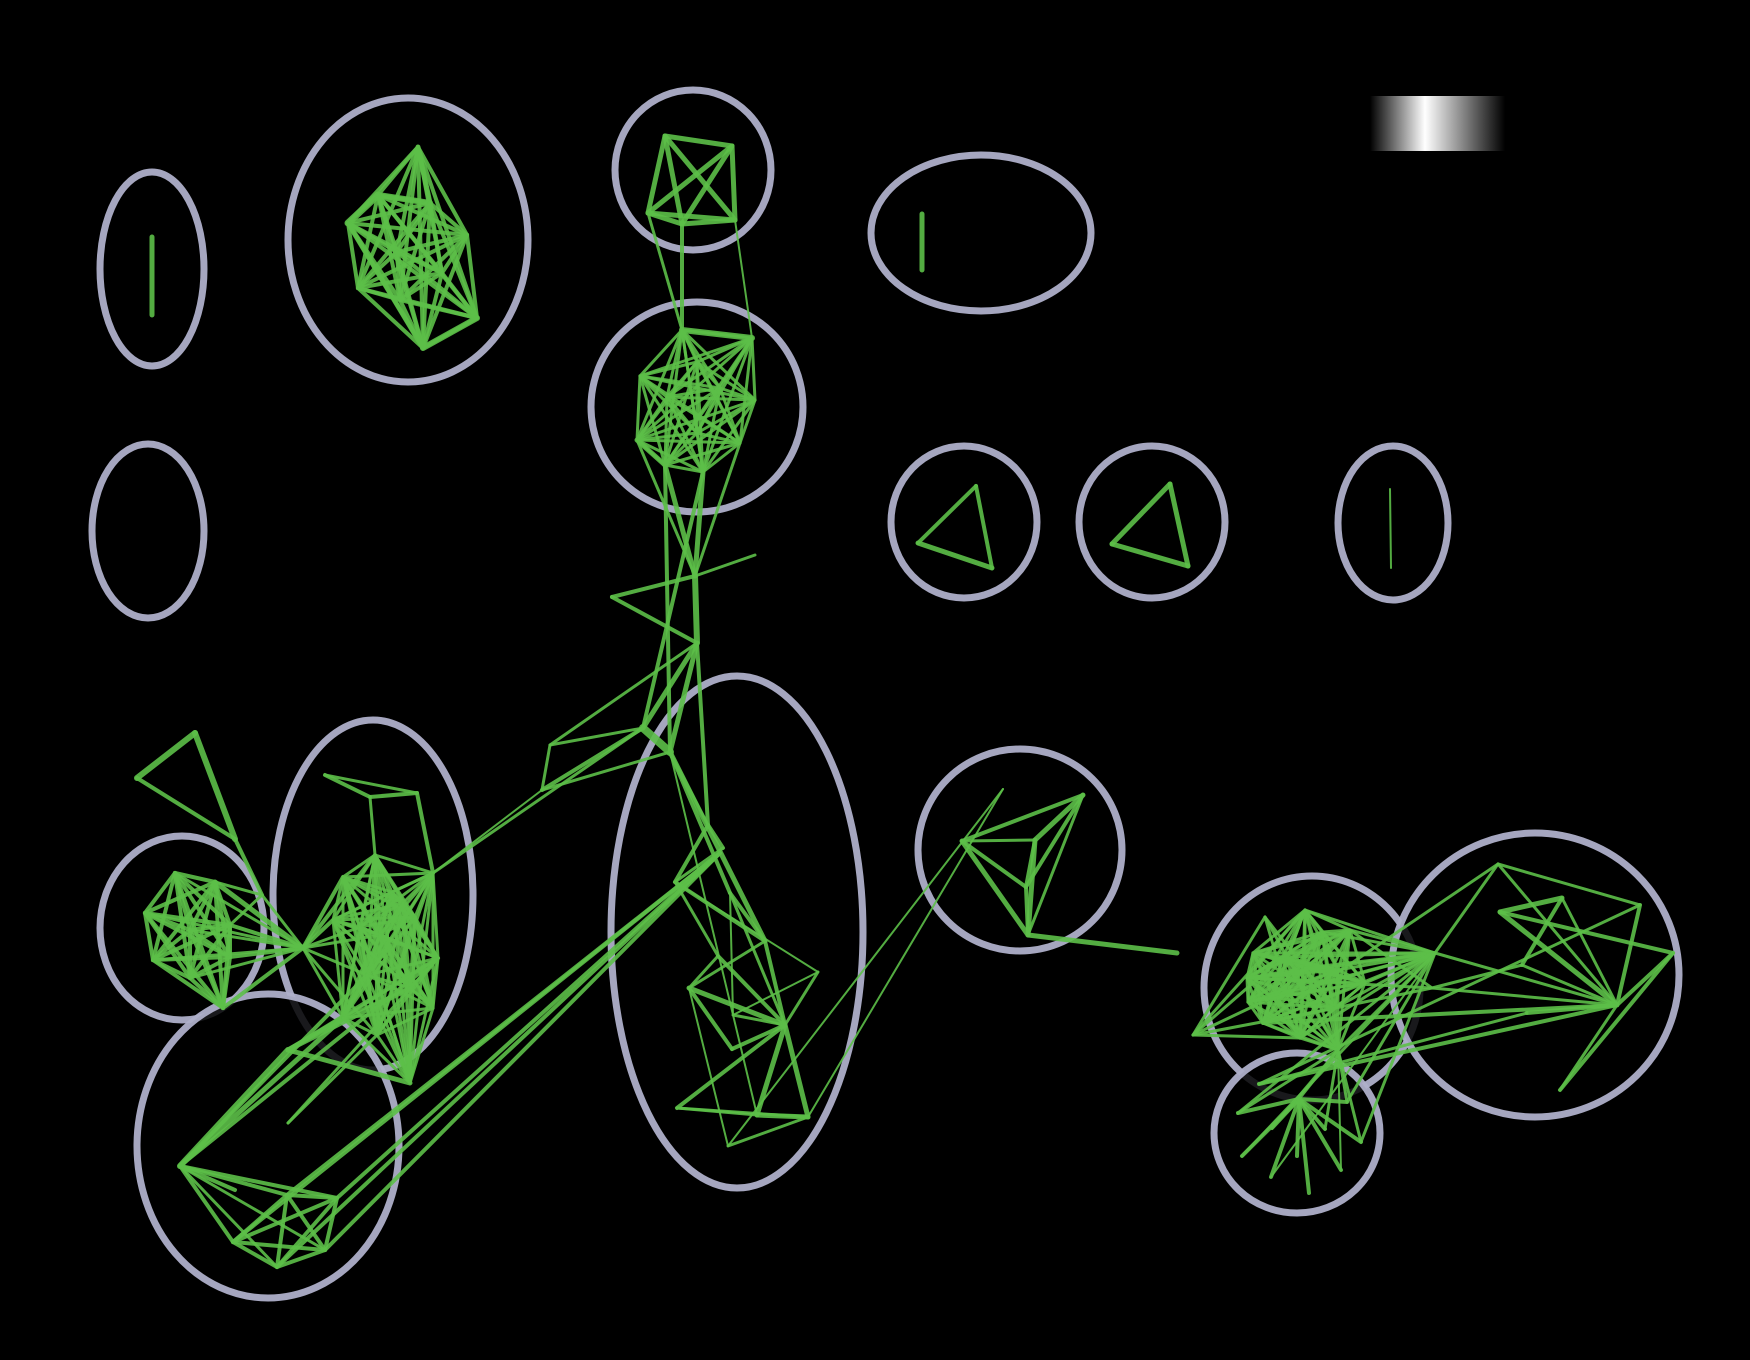 Image resolution: width=1750 pixels, height=1360 pixels. I want to click on cluster-ellipse-transcription, so click(737, 932).